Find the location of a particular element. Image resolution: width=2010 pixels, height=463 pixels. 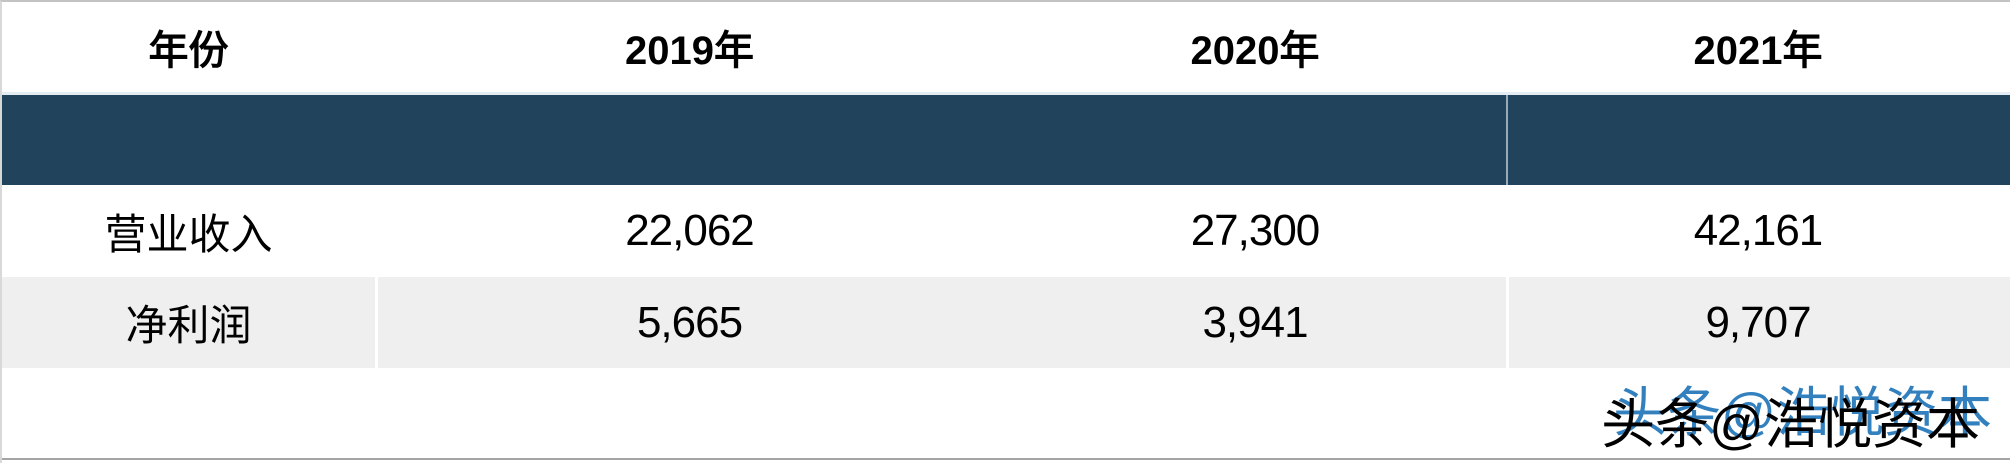

bottom-border-line is located at coordinates (1006, 459).